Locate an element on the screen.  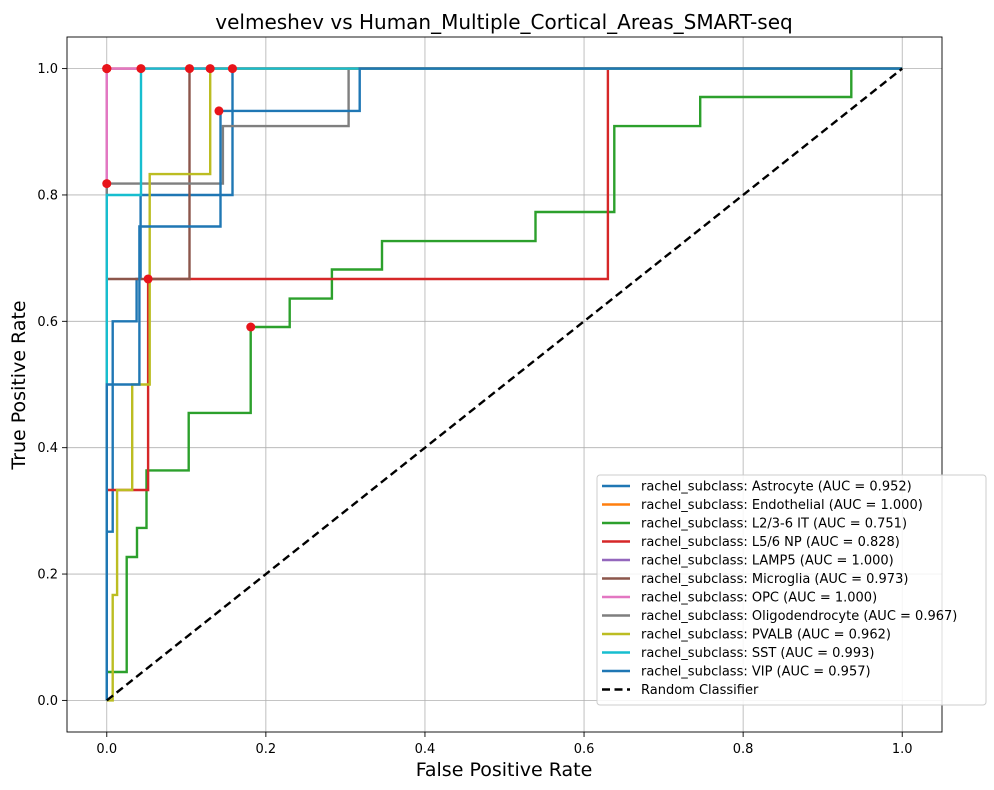
legend-label-rachel-subclass-opc-auc-1-000: rachel_subclass: OPC (AUC = 1.000) is located at coordinates (759, 598).